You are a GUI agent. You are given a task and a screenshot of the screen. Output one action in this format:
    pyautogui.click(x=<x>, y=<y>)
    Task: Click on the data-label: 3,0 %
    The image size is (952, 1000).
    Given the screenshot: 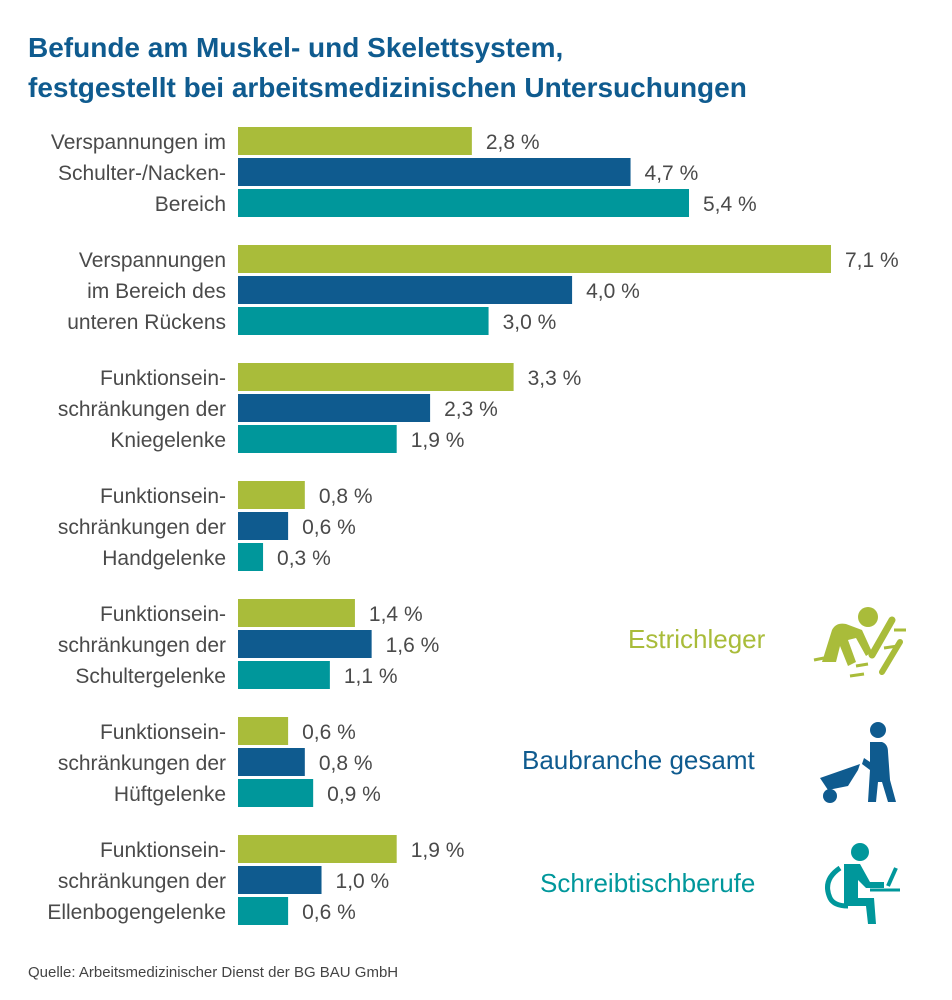 What is the action you would take?
    pyautogui.click(x=530, y=322)
    